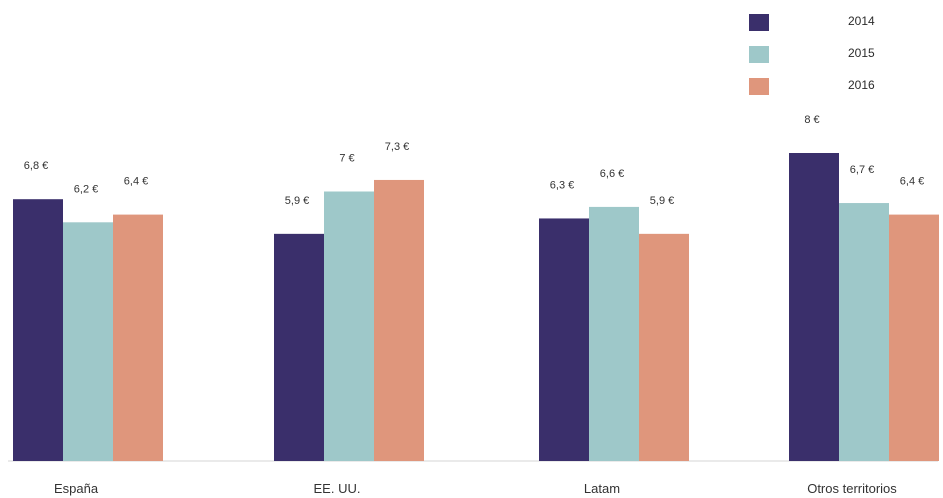 The height and width of the screenshot is (498, 943). I want to click on data-label-ee-uu-2014: 5,9 €, so click(297, 201).